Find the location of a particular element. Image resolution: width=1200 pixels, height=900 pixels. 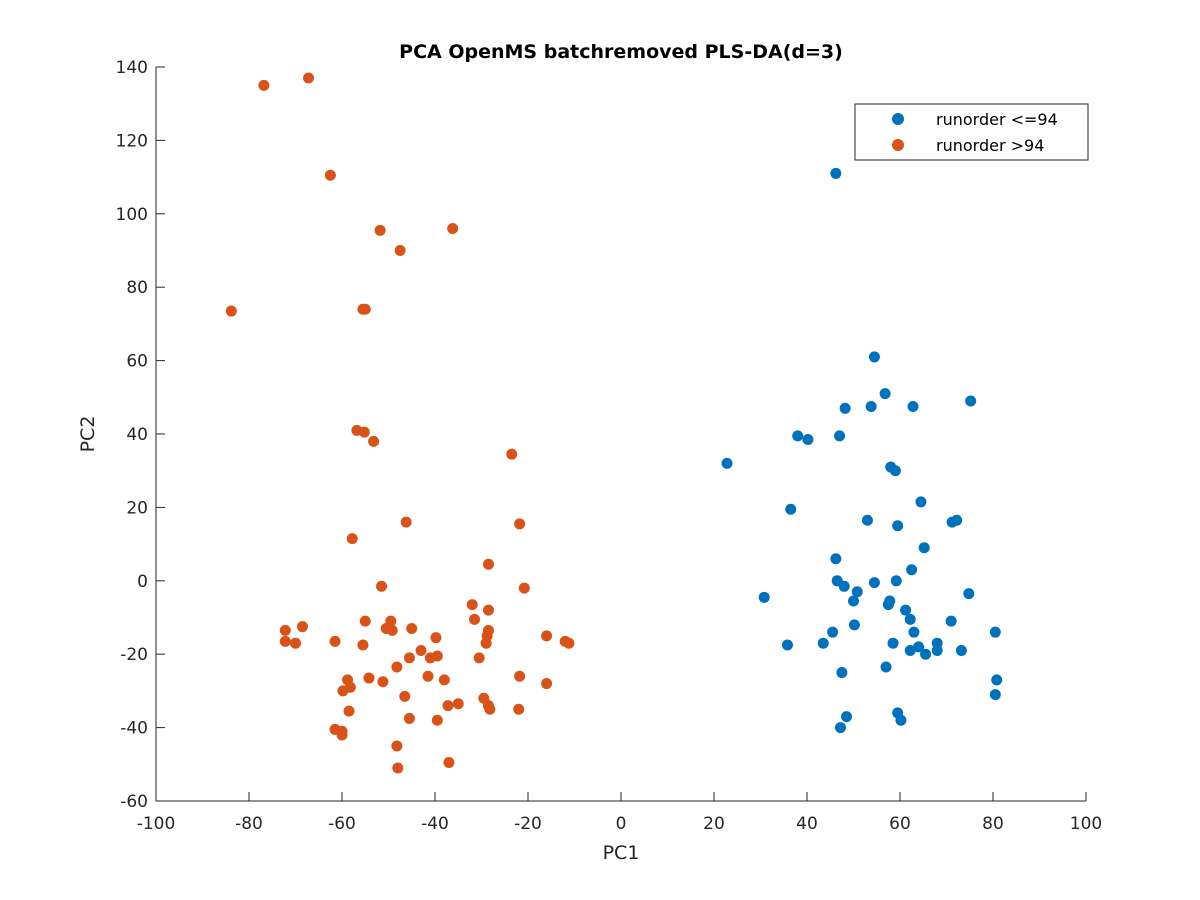

x-tick-label: -40 is located at coordinates (435, 824).